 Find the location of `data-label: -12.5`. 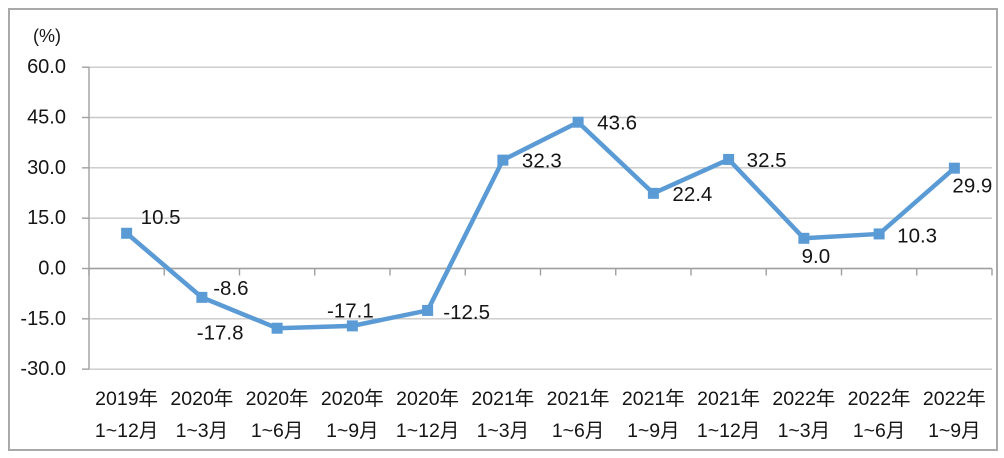

data-label: -12.5 is located at coordinates (466, 312).